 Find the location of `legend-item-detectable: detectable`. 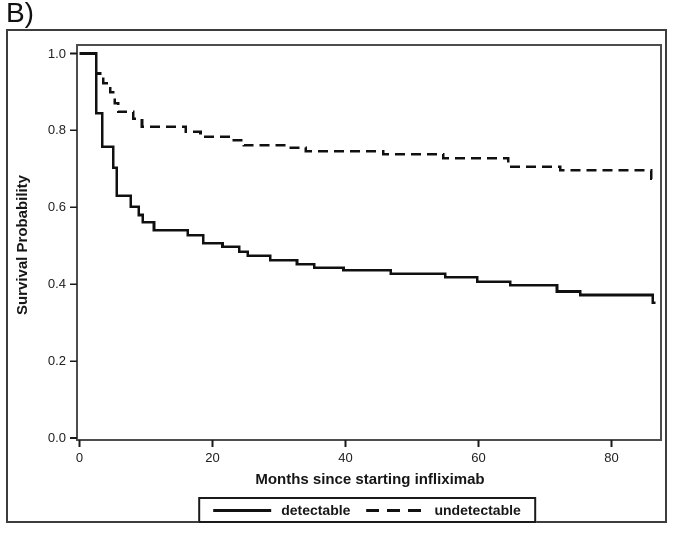

legend-item-detectable: detectable is located at coordinates (281, 510).